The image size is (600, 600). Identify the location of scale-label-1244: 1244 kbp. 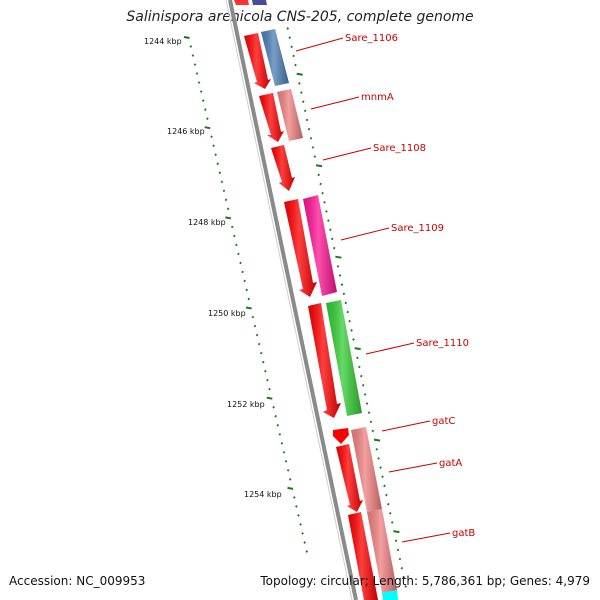
(163, 41).